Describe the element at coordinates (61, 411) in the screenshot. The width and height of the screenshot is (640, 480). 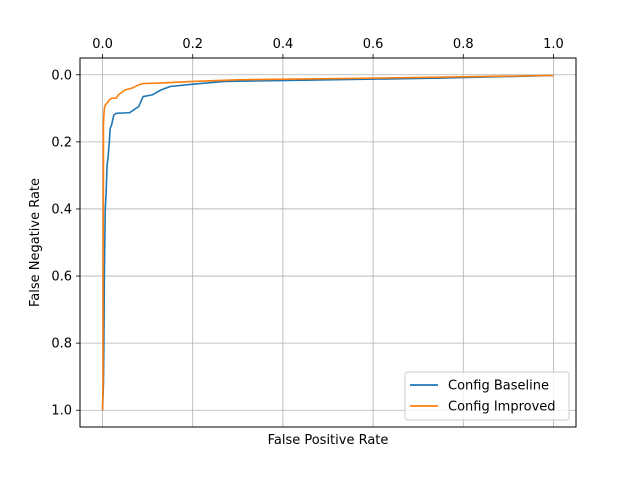
I see `y-tick-label: 1.0` at that location.